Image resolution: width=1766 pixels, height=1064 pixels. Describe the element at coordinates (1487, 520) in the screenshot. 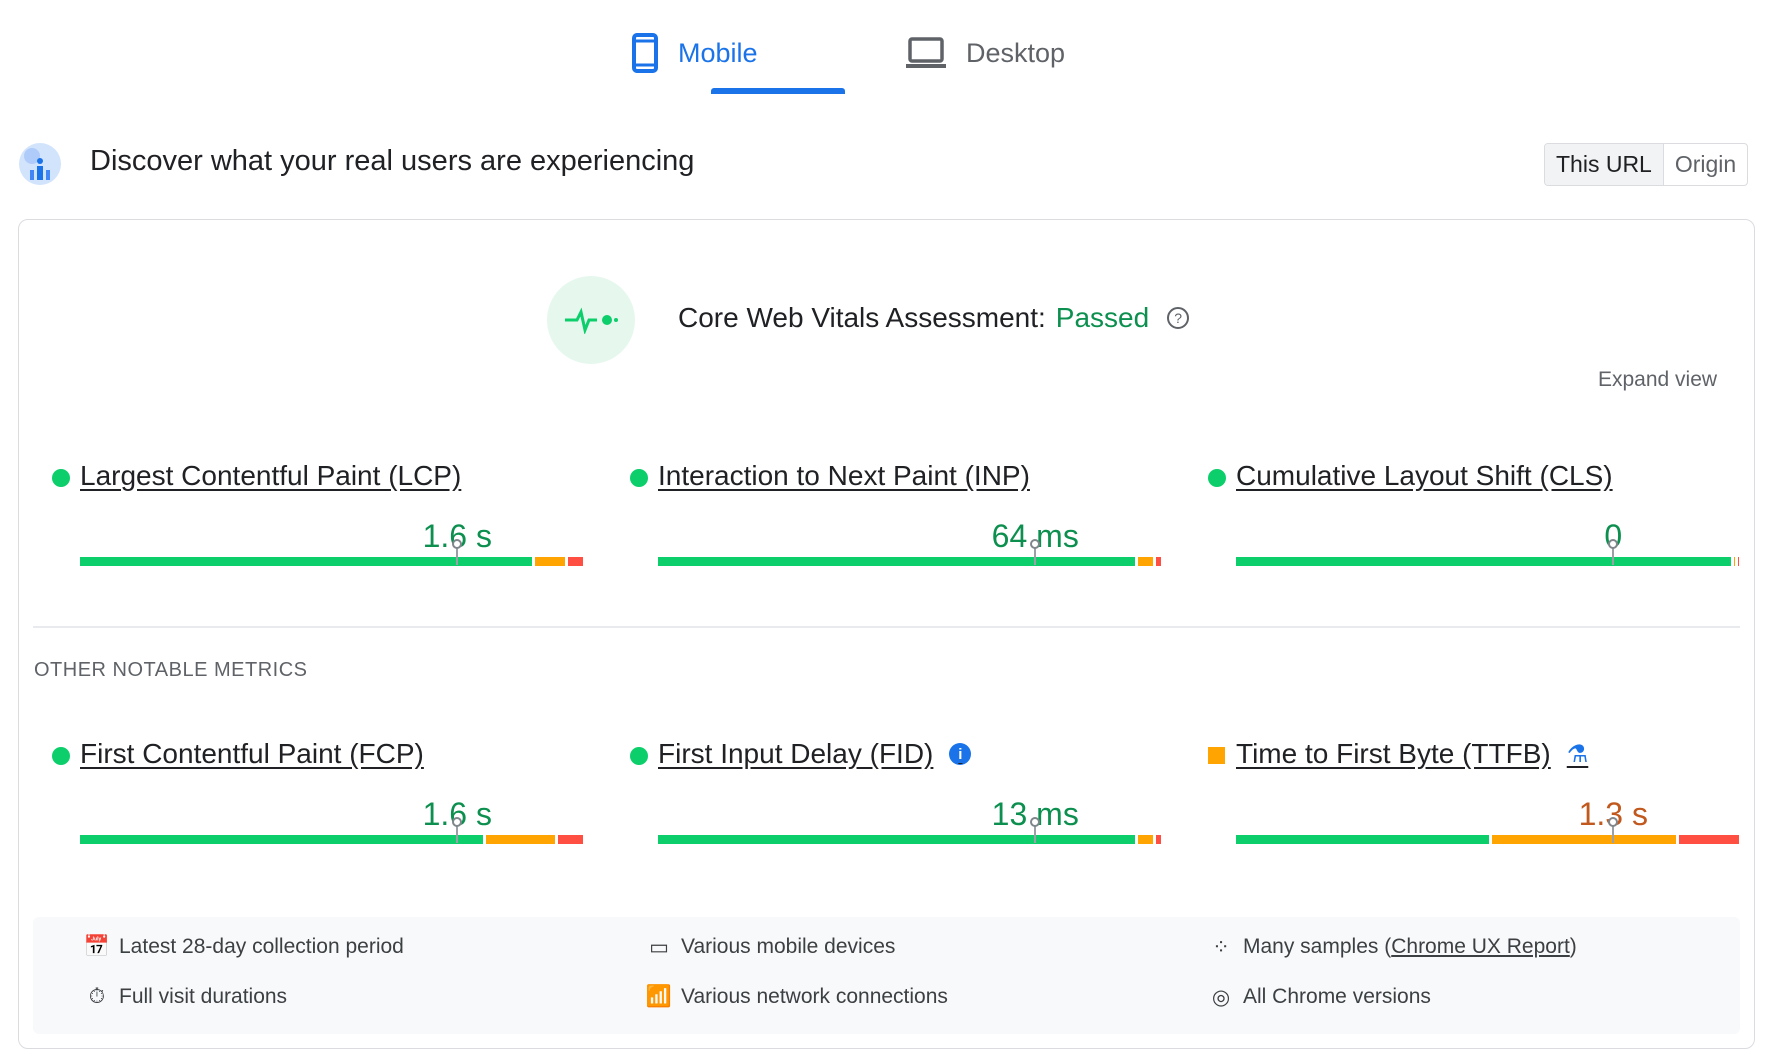

I see `metric-cls: Cumulative Layout Shift (CLS) 0` at that location.